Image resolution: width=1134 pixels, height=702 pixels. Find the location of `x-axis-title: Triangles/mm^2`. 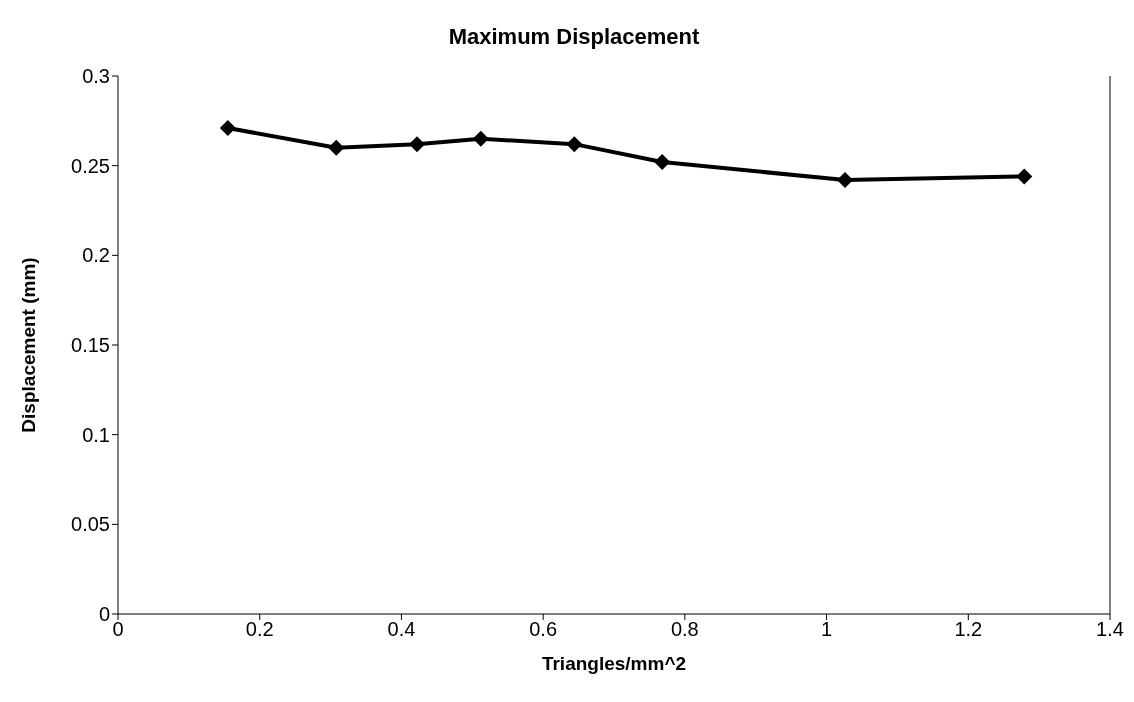

x-axis-title: Triangles/mm^2 is located at coordinates (614, 663).